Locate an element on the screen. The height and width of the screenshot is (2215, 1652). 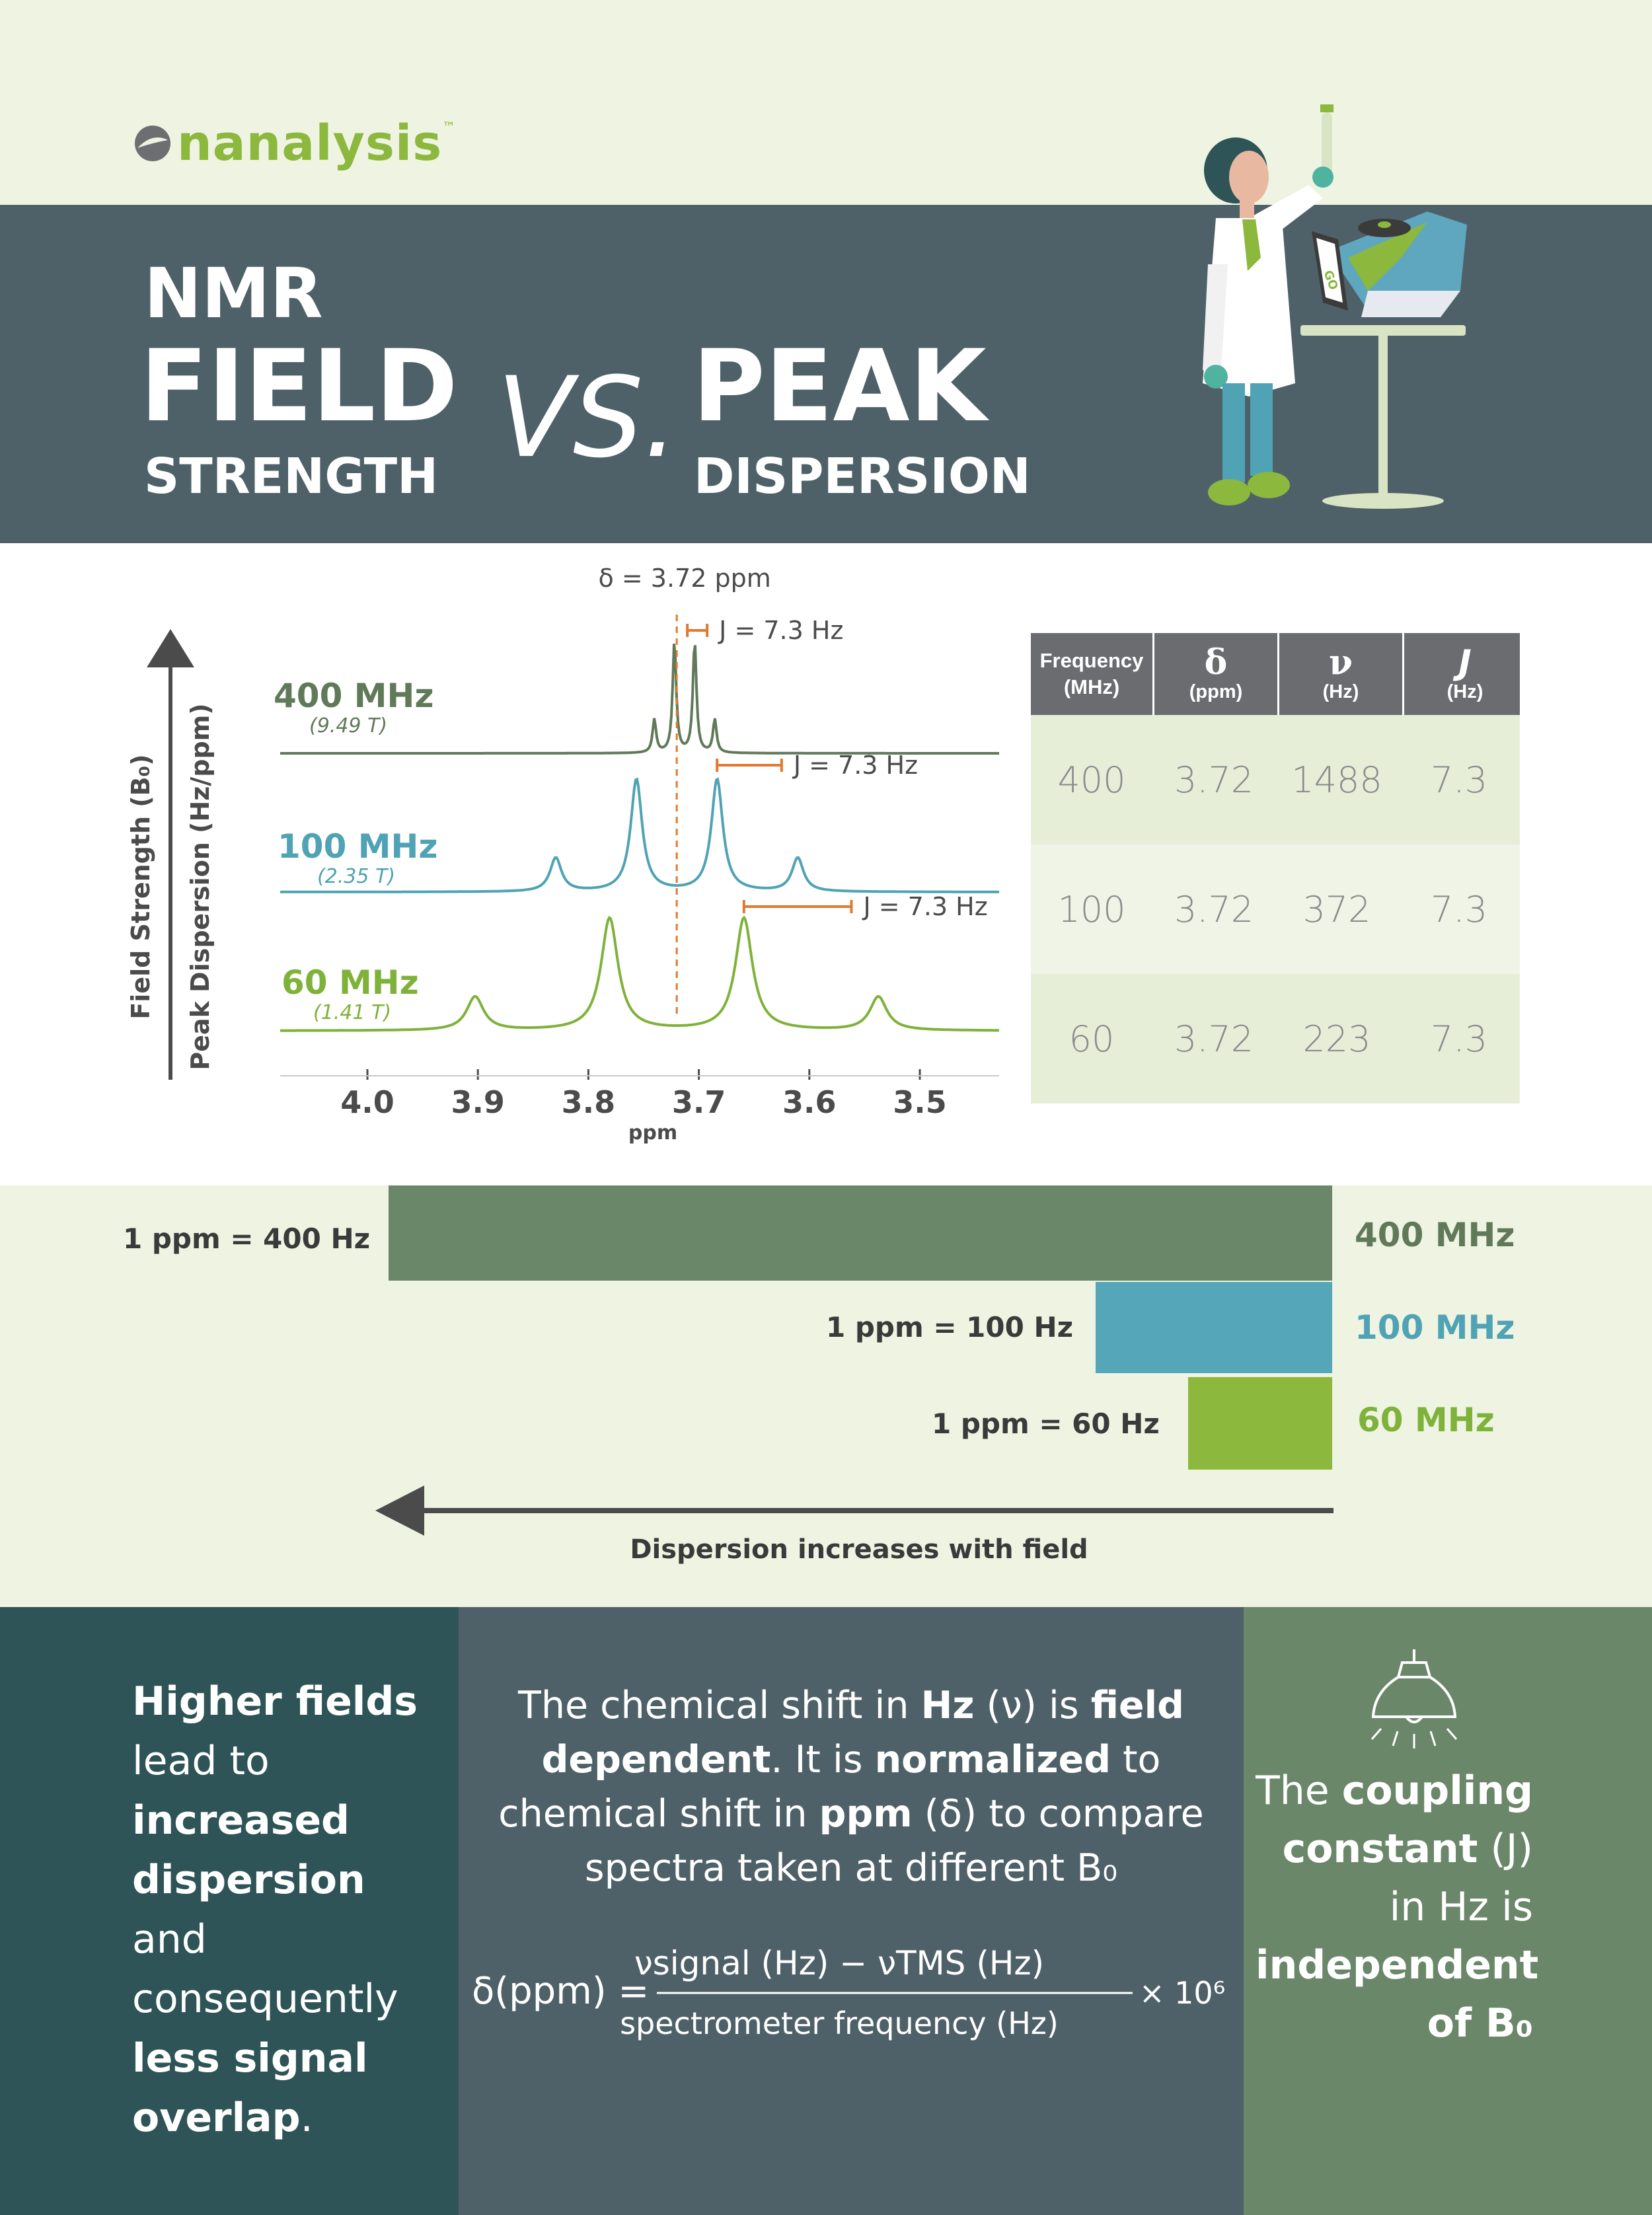
brand-name: nanalysis is located at coordinates (310, 143).